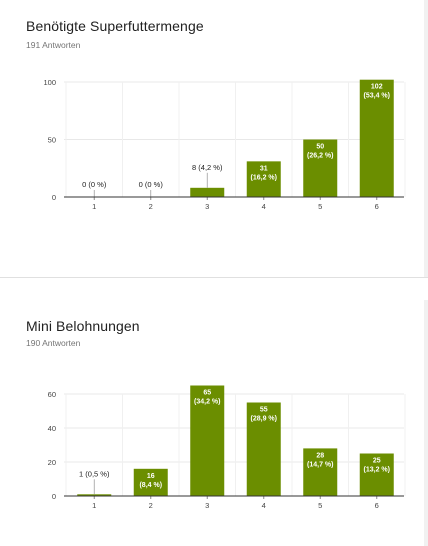 The width and height of the screenshot is (428, 546). What do you see at coordinates (377, 96) in the screenshot?
I see `data-label-percent: (53,4 %)` at bounding box center [377, 96].